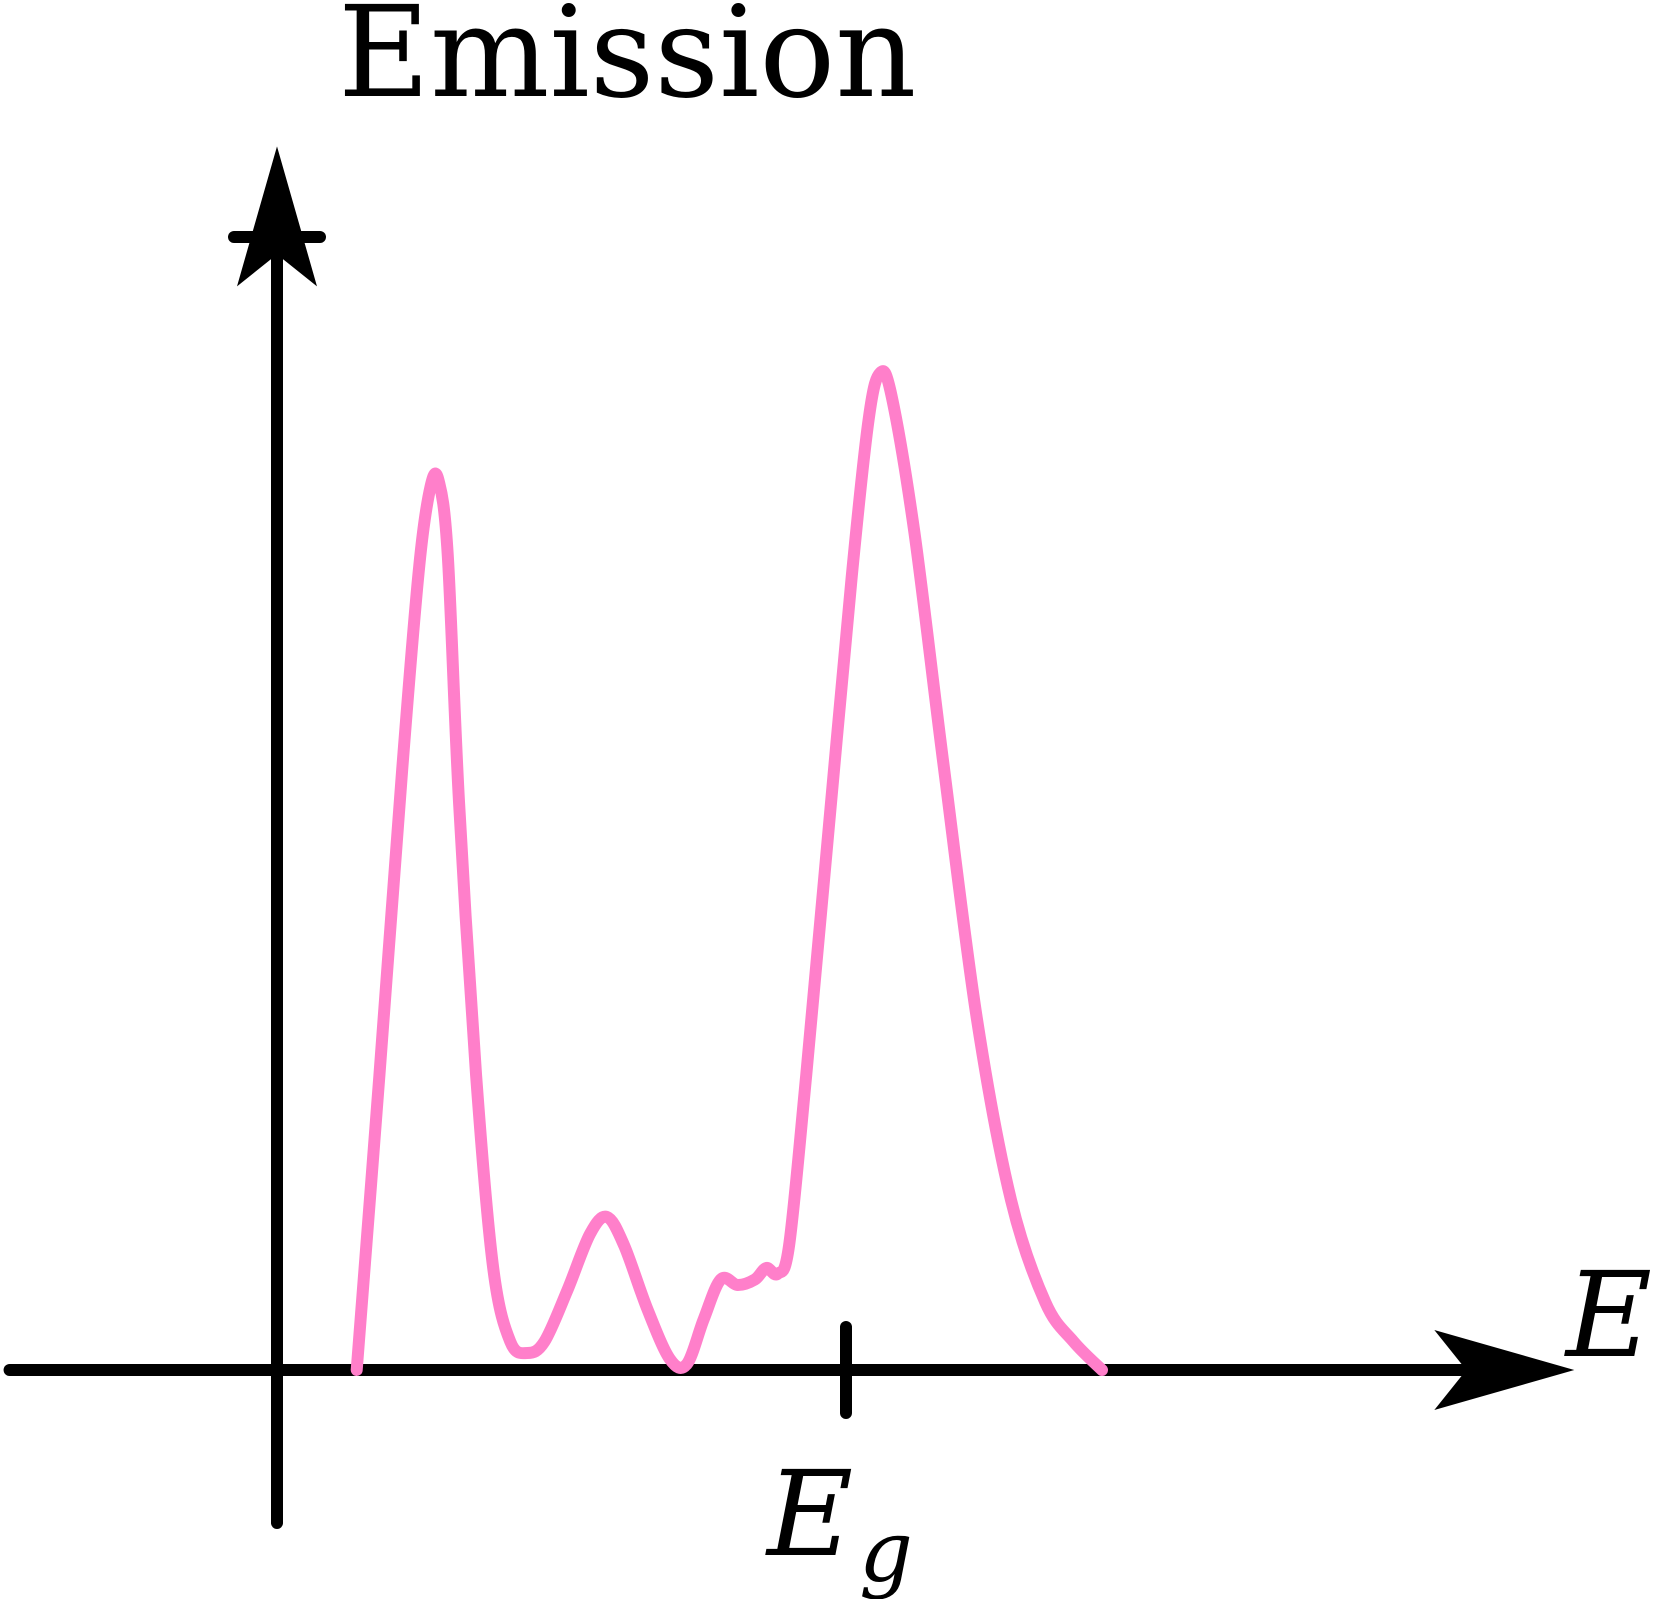  What do you see at coordinates (1608, 1315) in the screenshot?
I see `x-axis-label: E` at bounding box center [1608, 1315].